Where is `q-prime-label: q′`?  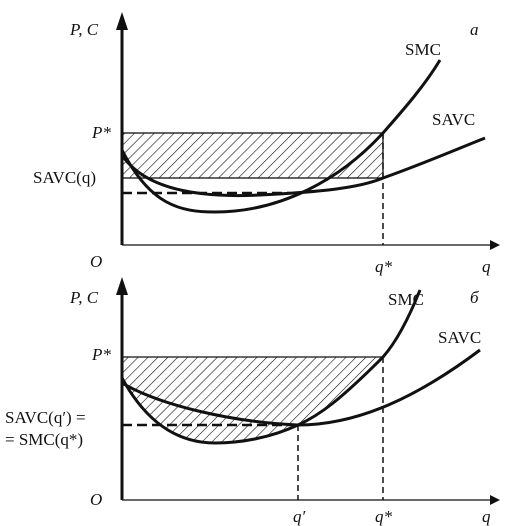
q-prime-label: q′ is located at coordinates (299, 516).